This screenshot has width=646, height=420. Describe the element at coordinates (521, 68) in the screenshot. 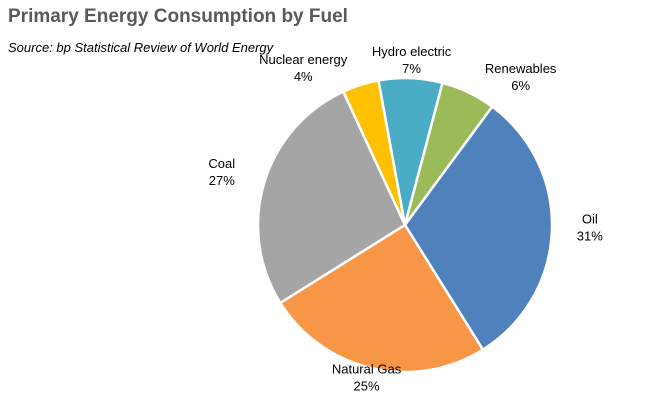

I see `slice-label-renewables: Renewables` at that location.